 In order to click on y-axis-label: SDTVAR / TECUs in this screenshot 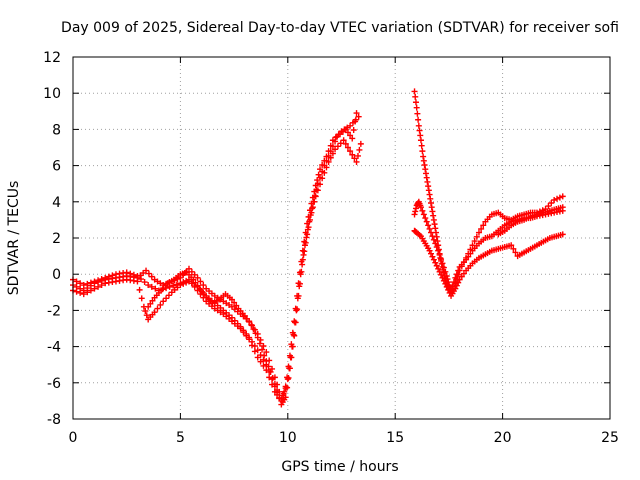, I will do `click(14, 238)`.